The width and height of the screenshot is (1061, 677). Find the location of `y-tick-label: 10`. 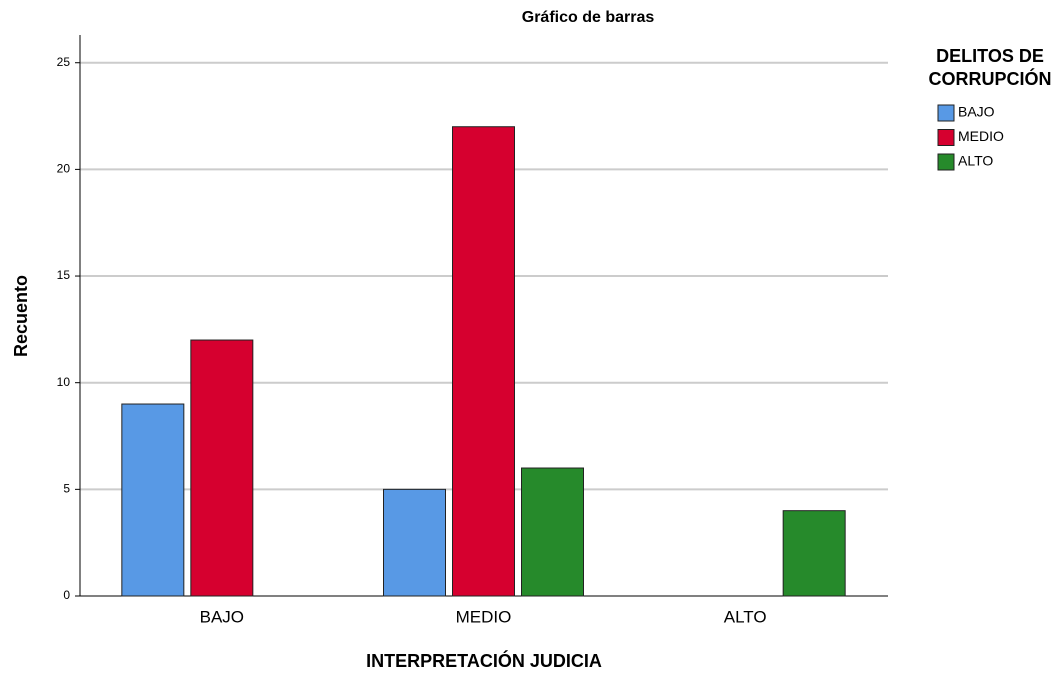

y-tick-label: 10 is located at coordinates (64, 382).